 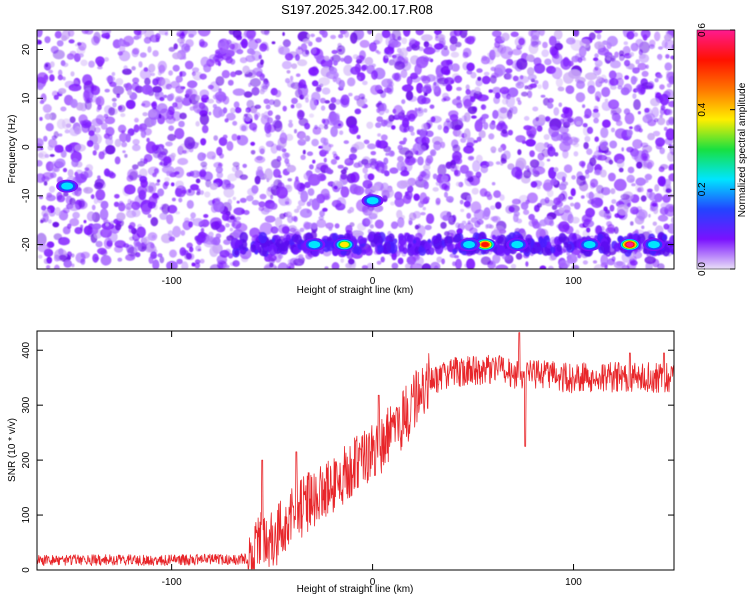 What do you see at coordinates (26, 195) in the screenshot?
I see `spectrogram-y-tick-label: -10` at bounding box center [26, 195].